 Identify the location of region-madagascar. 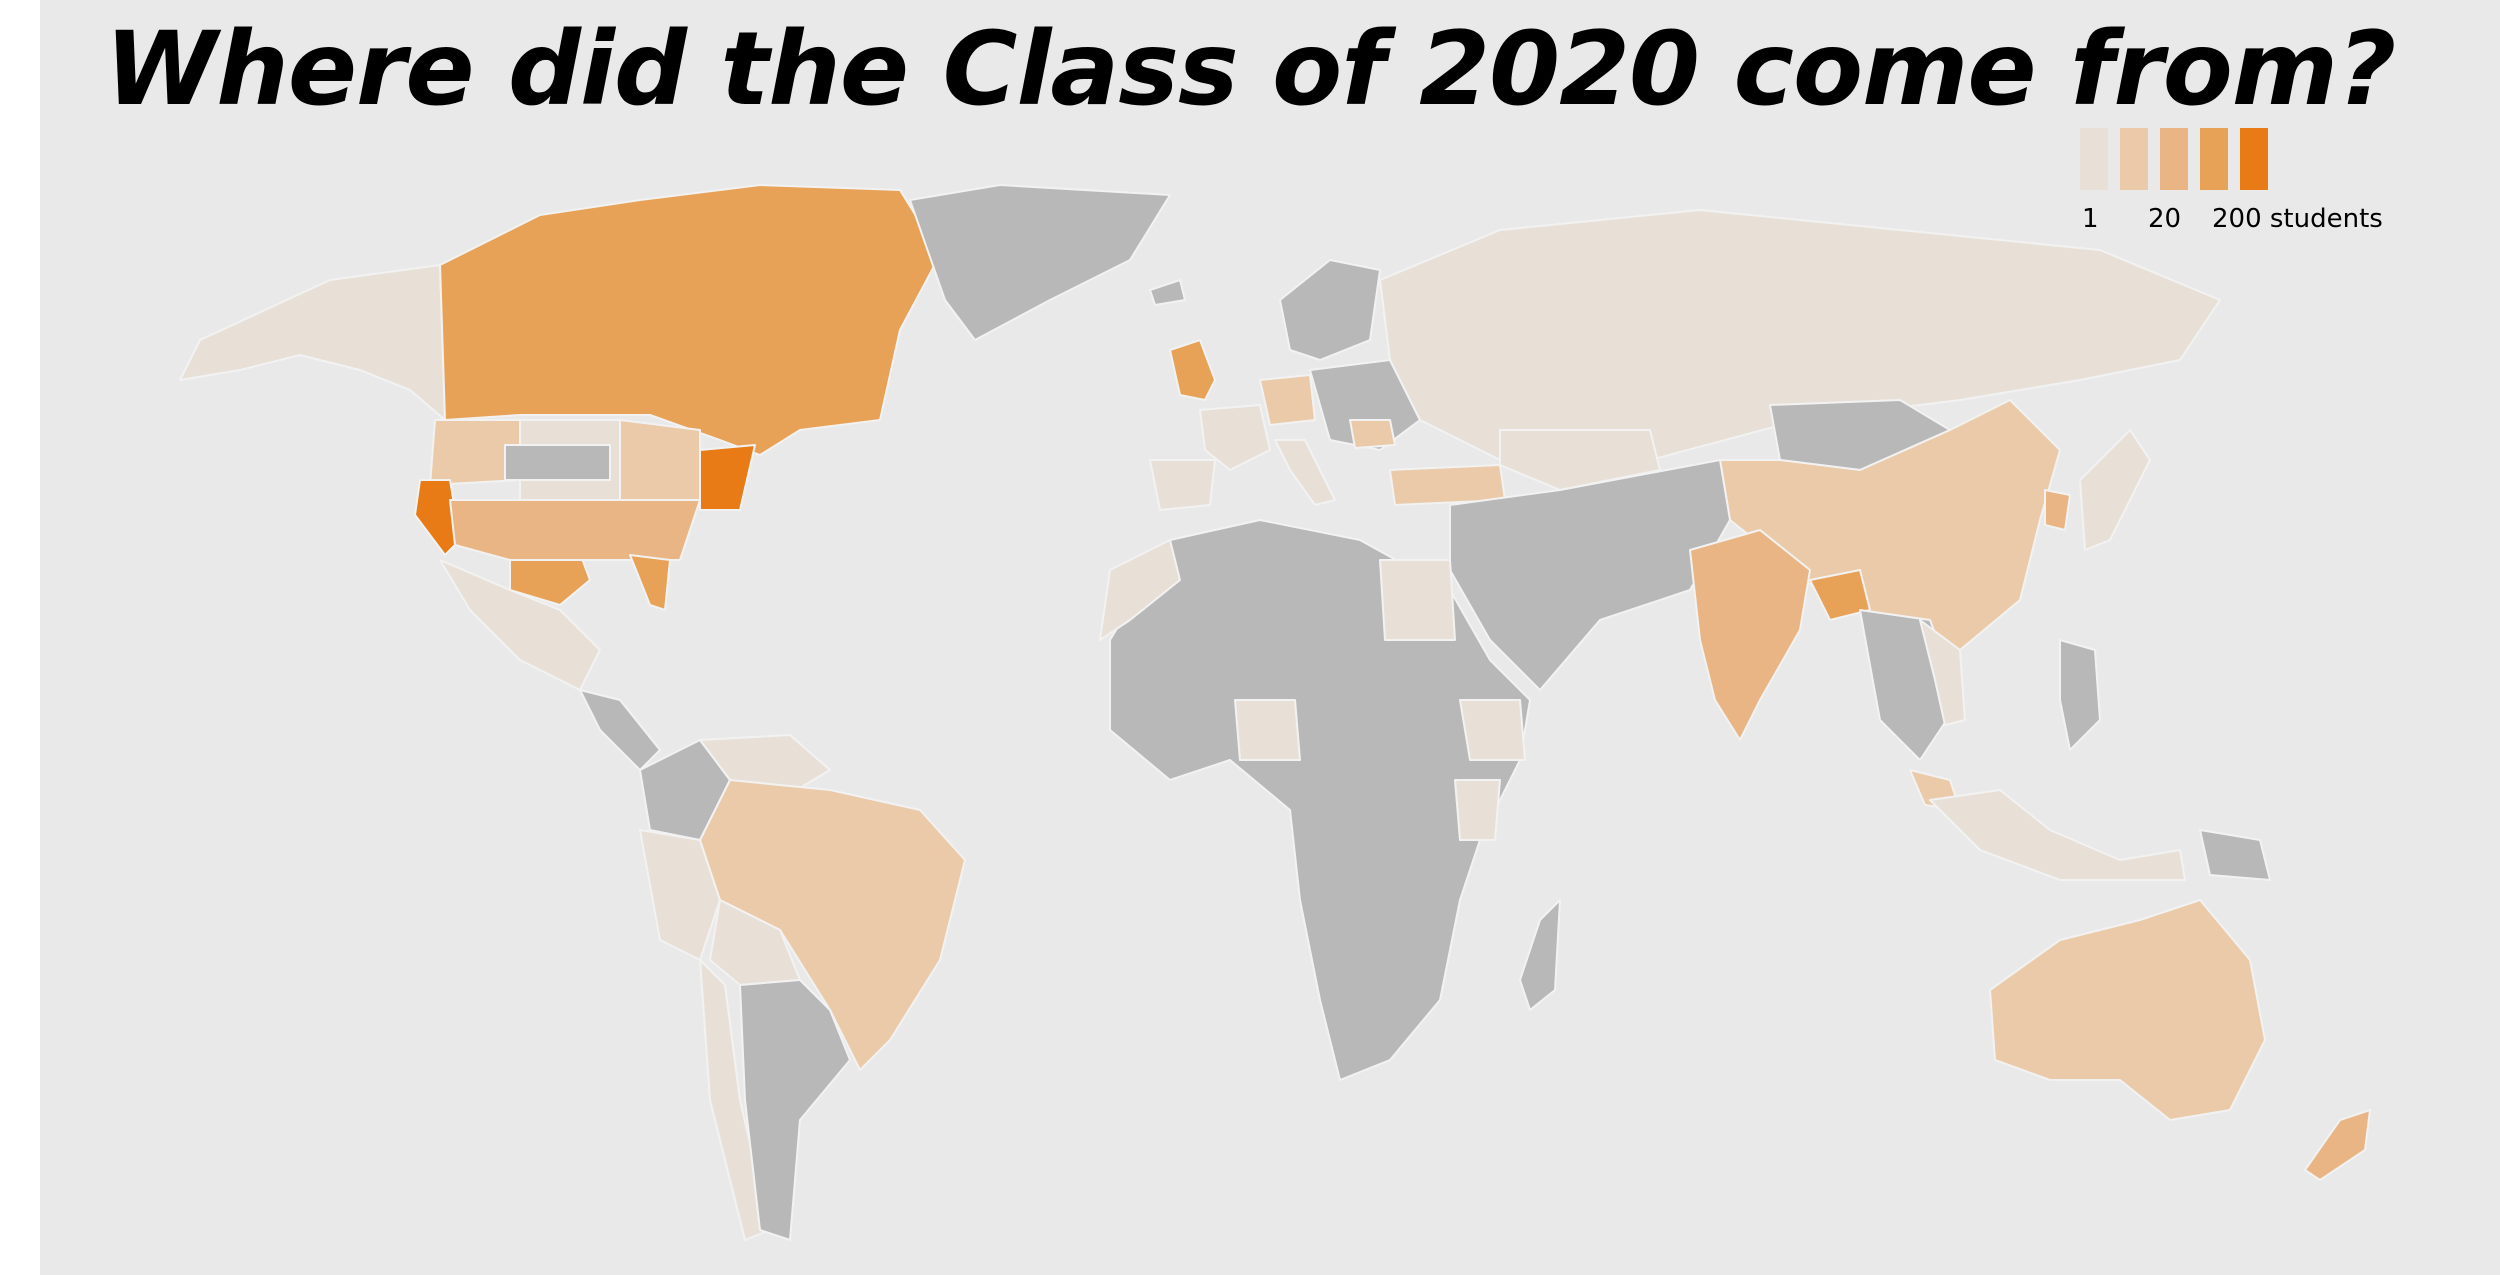
(1540, 955).